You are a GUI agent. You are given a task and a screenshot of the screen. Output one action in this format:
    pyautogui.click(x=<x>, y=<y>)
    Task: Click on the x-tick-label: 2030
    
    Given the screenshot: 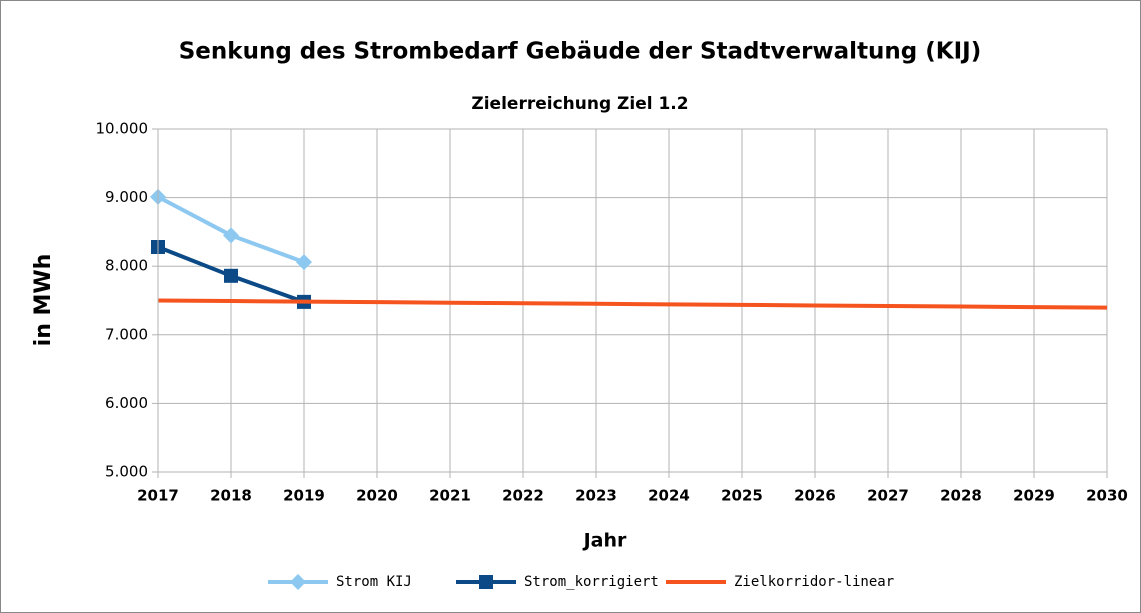 What is the action you would take?
    pyautogui.click(x=1107, y=496)
    